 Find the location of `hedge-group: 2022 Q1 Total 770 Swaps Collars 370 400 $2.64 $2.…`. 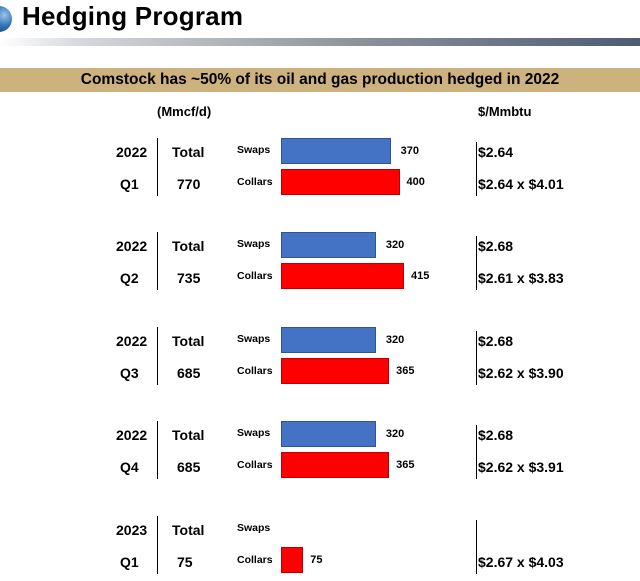

hedge-group: 2022 Q1 Total 770 Swaps Collars 370 400 $2.64 $2.… is located at coordinates (320, 169).